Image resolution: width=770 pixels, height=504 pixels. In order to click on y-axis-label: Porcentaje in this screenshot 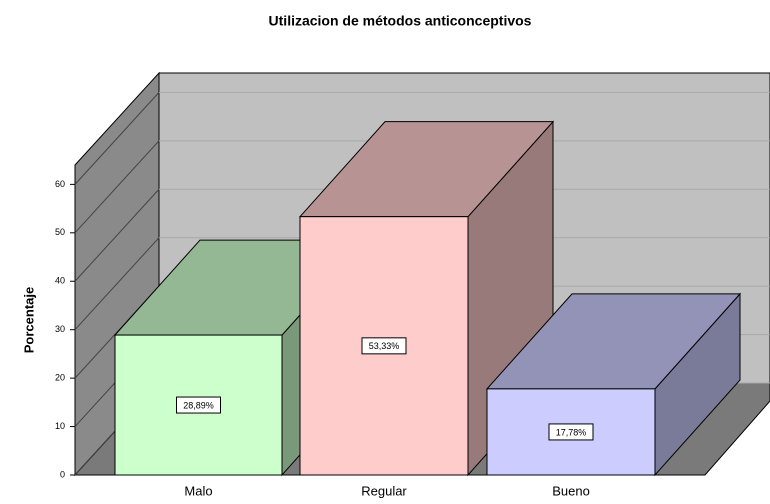, I will do `click(28, 320)`.